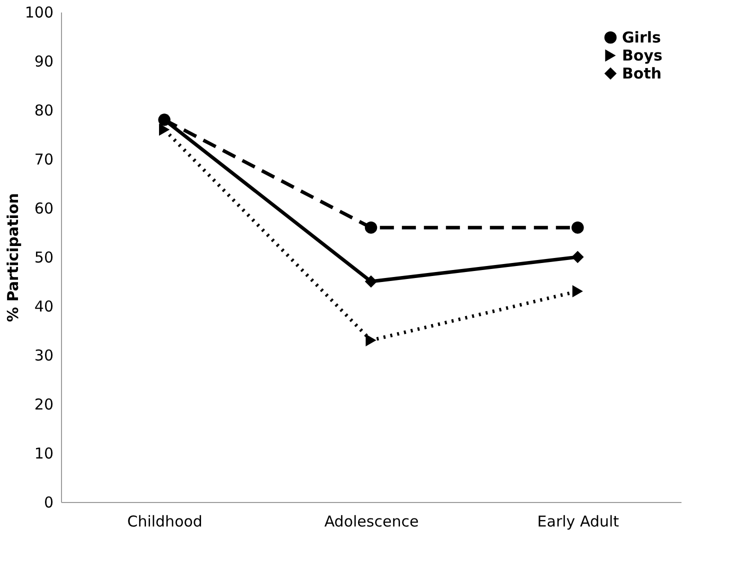  Describe the element at coordinates (578, 521) in the screenshot. I see `x-tick-label: Early Adult` at that location.